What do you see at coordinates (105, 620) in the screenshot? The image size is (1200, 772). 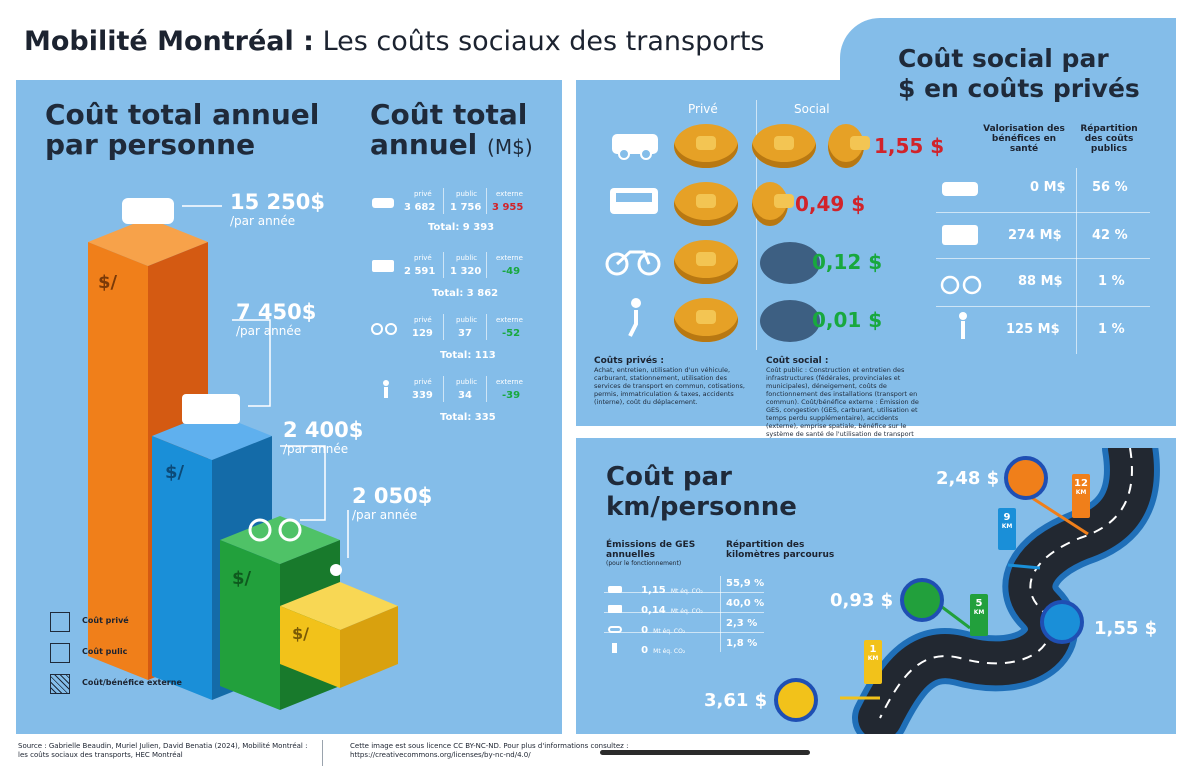 I see `legend-label-private: Coût privé` at bounding box center [105, 620].